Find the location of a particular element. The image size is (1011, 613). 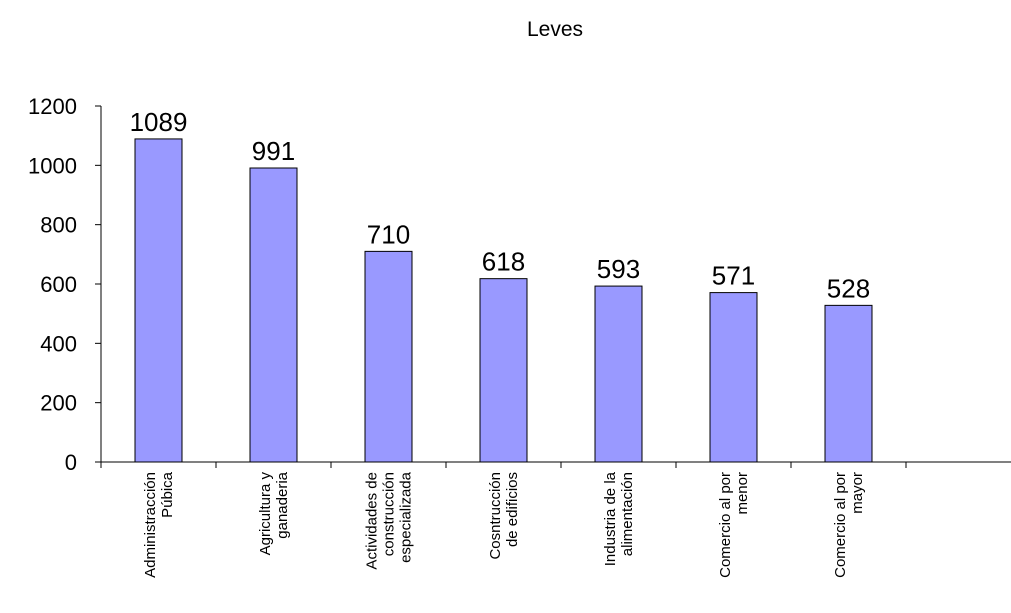

x-tick-label: Comercio al pormayor is located at coordinates (849, 525).